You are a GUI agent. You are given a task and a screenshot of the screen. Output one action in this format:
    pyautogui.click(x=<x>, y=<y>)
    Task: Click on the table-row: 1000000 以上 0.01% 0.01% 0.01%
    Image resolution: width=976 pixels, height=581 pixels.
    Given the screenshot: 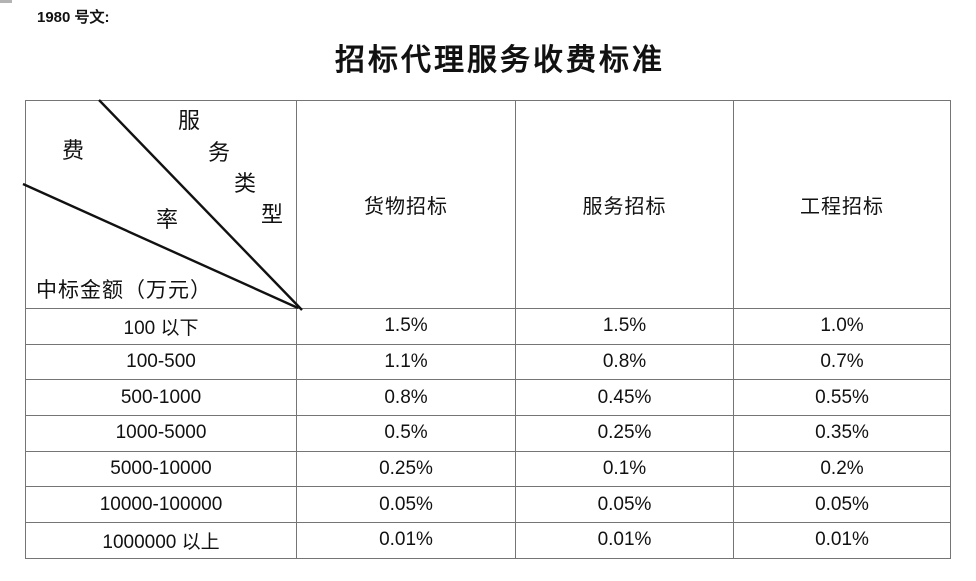 What is the action you would take?
    pyautogui.click(x=488, y=540)
    